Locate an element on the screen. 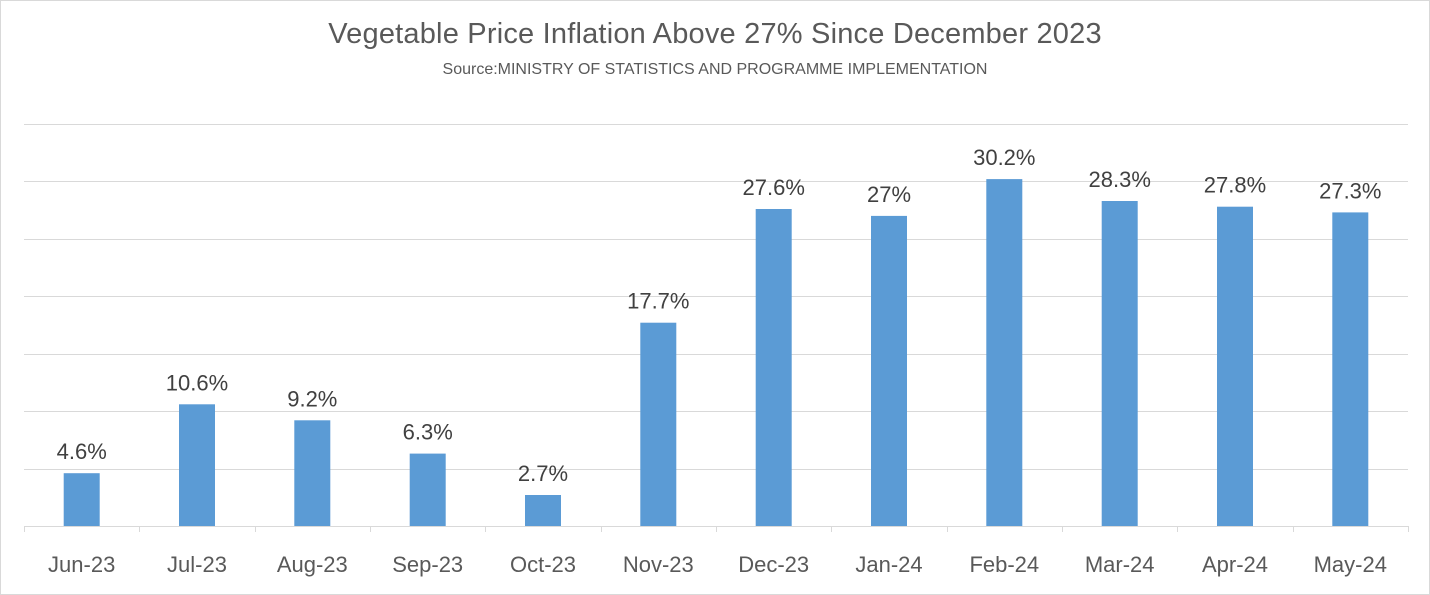 The width and height of the screenshot is (1430, 595). data-label: 27.6% is located at coordinates (774, 187).